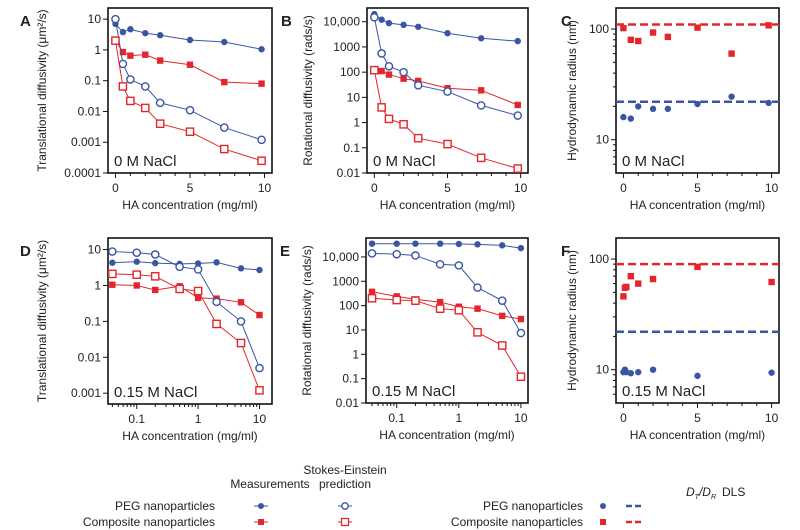  I want to click on legend-measurements: Measurements, so click(269, 484).